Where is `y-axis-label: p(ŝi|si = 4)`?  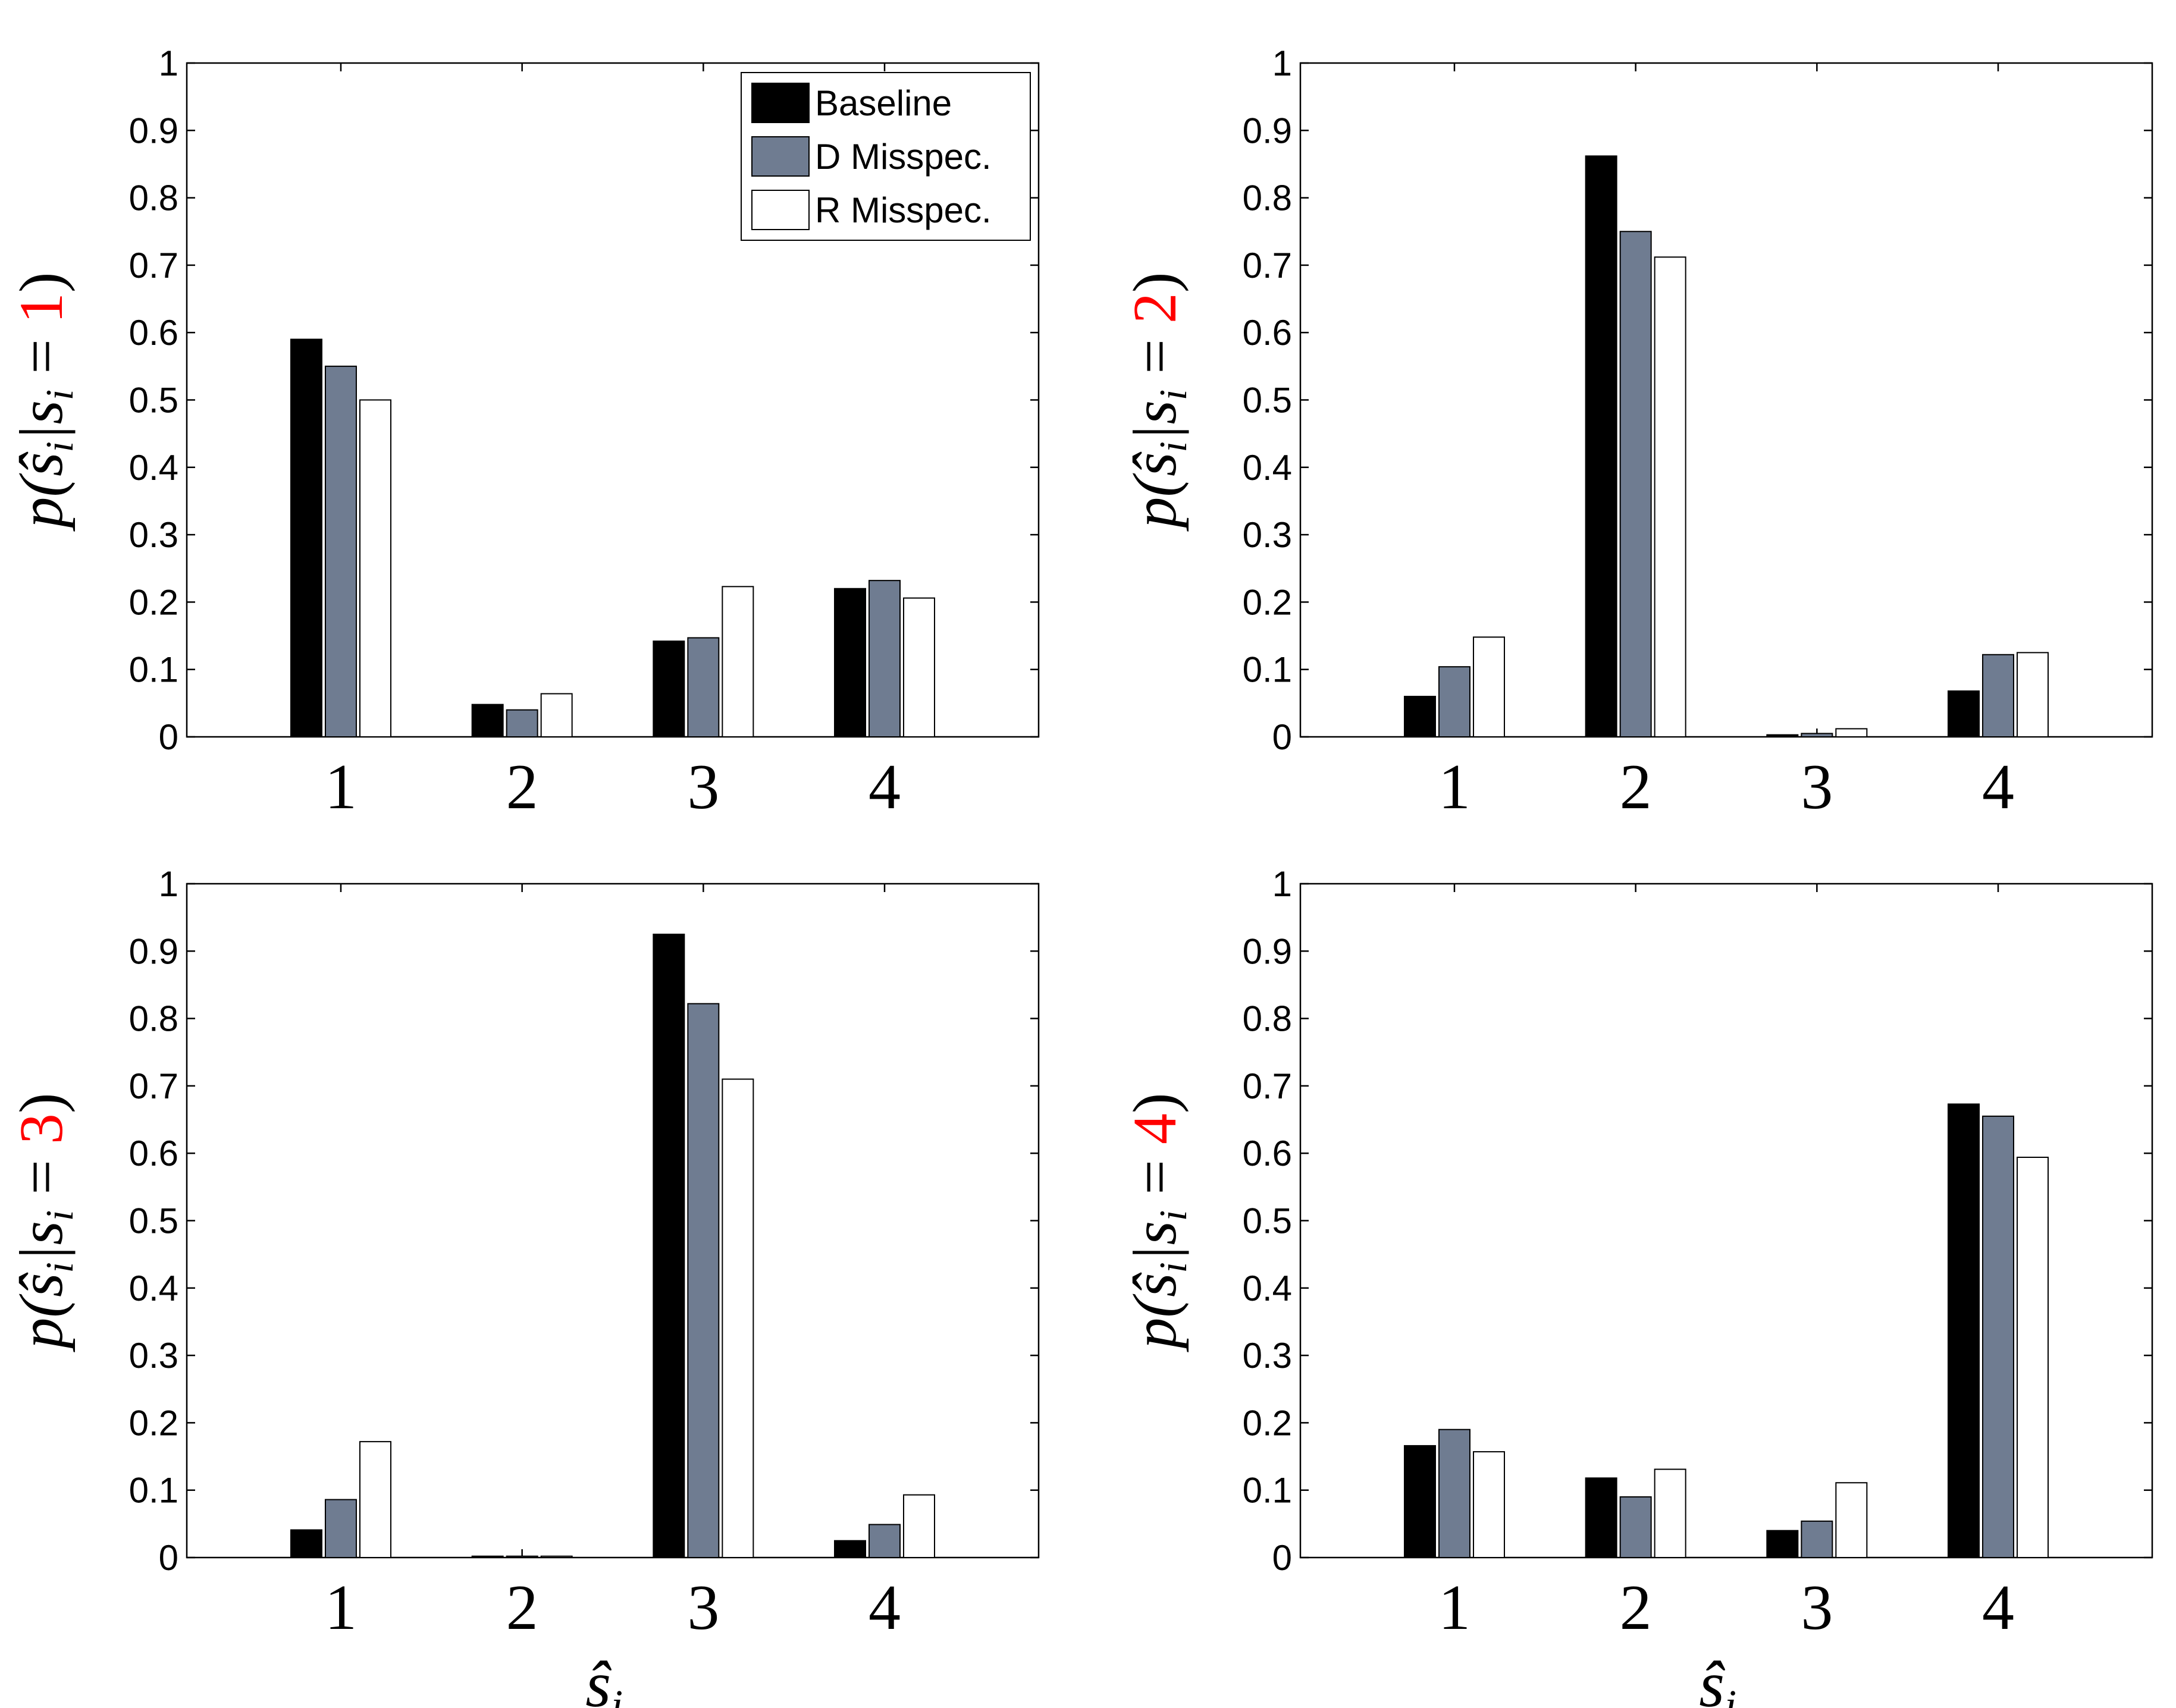 y-axis-label: p(ŝi|si = 4) is located at coordinates (1158, 1222).